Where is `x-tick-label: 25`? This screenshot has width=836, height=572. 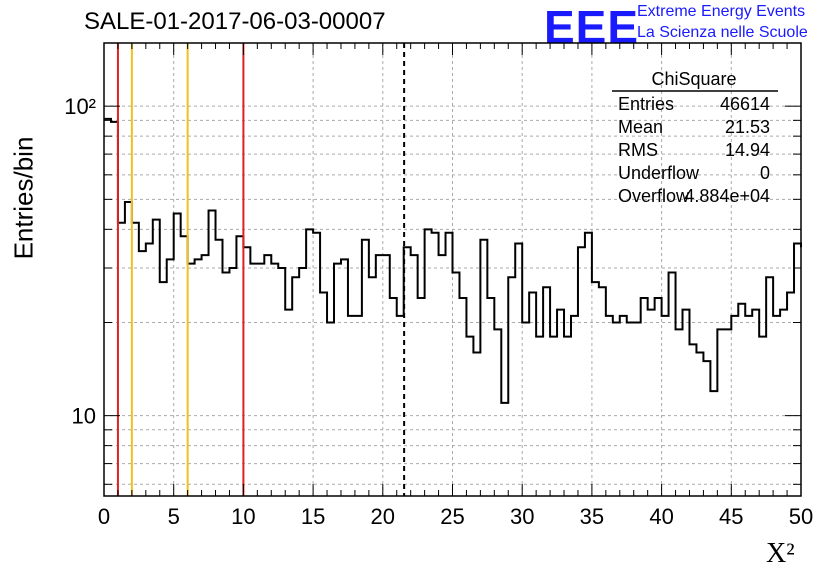
x-tick-label: 25 is located at coordinates (452, 516).